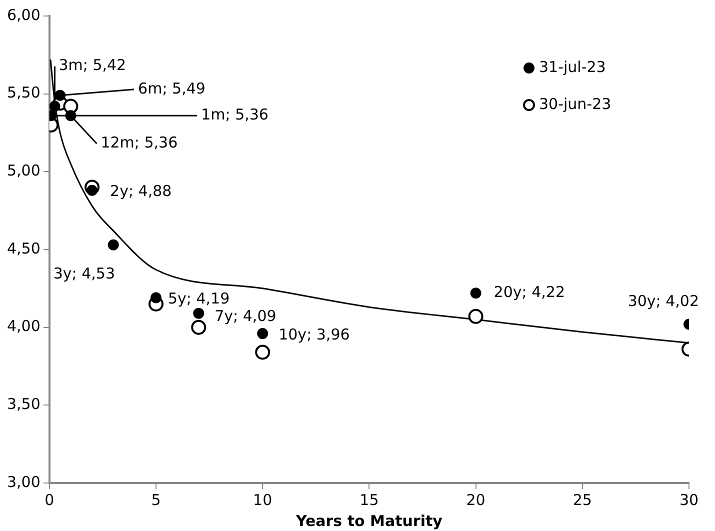 The height and width of the screenshot is (531, 715). I want to click on x-tick-label: 25, so click(582, 499).